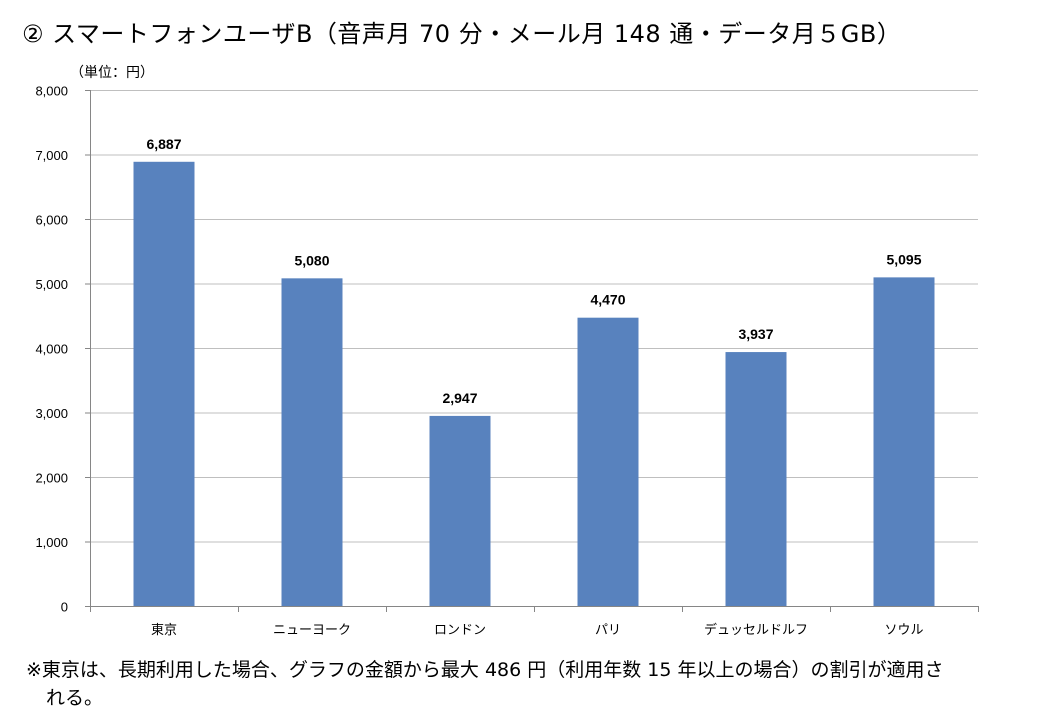 The image size is (1050, 715). What do you see at coordinates (311, 260) in the screenshot?
I see `data-label: 5,080` at bounding box center [311, 260].